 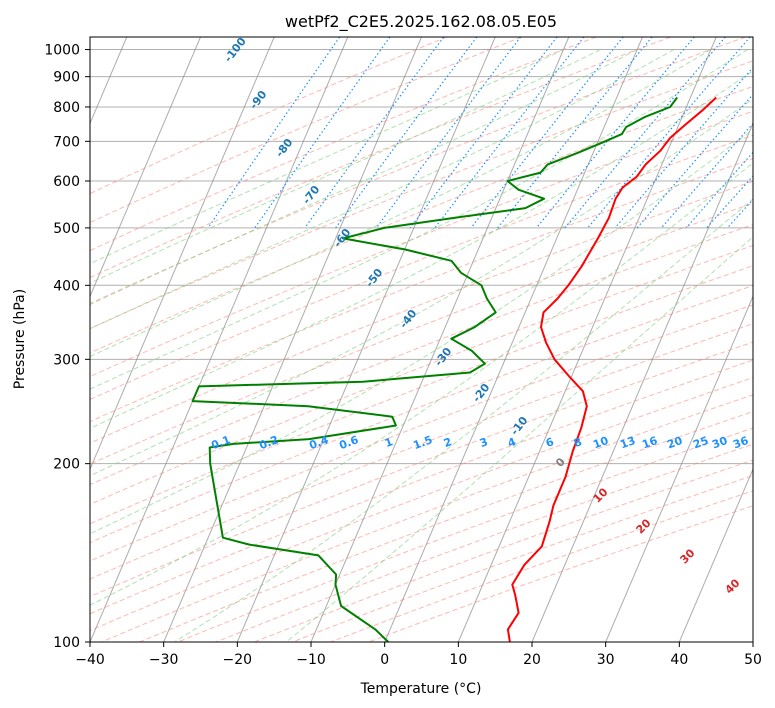 What do you see at coordinates (674, 443) in the screenshot?
I see `mixing-ratio-label: 20` at bounding box center [674, 443].